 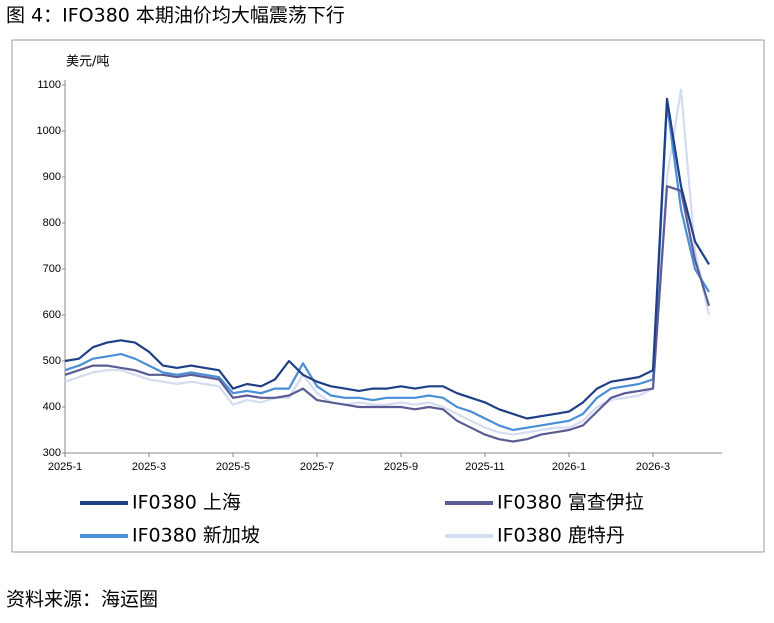 What do you see at coordinates (49, 85) in the screenshot?
I see `y-tick-label: 1100` at bounding box center [49, 85].